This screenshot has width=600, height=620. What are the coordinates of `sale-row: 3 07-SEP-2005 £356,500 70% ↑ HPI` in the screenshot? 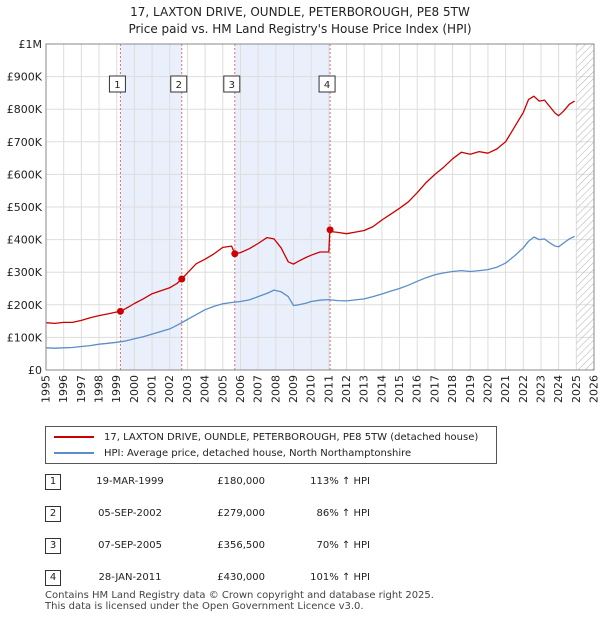 It's located at (245, 548).